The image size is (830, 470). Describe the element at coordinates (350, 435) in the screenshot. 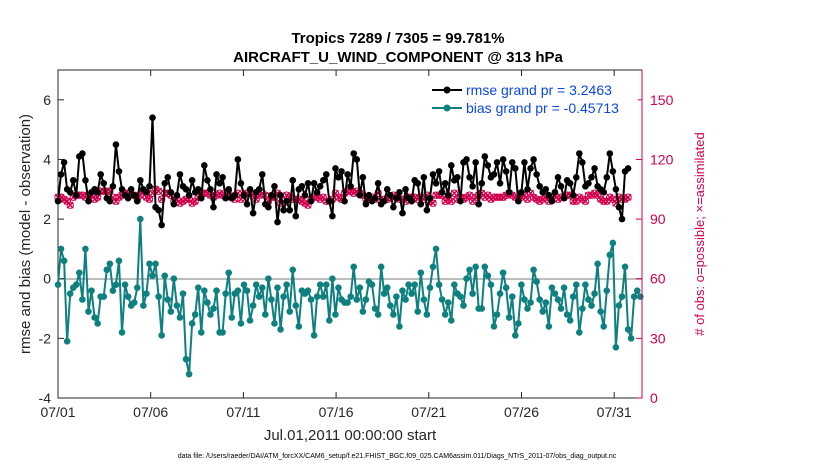

I see `x-axis-label: Jul.01,2011 00:00:00 start` at that location.